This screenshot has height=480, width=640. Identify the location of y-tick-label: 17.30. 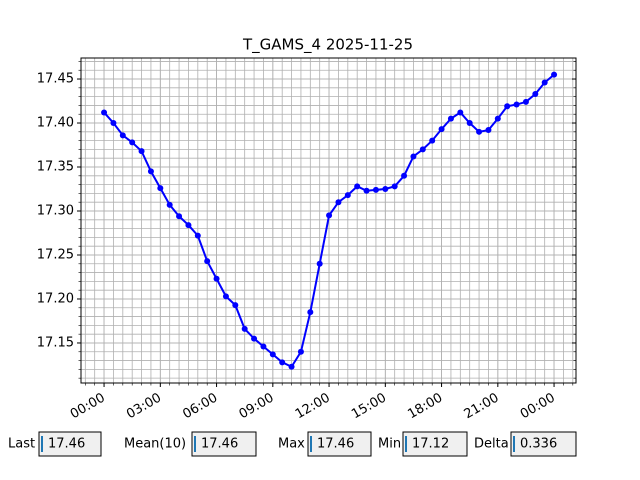
(55, 210).